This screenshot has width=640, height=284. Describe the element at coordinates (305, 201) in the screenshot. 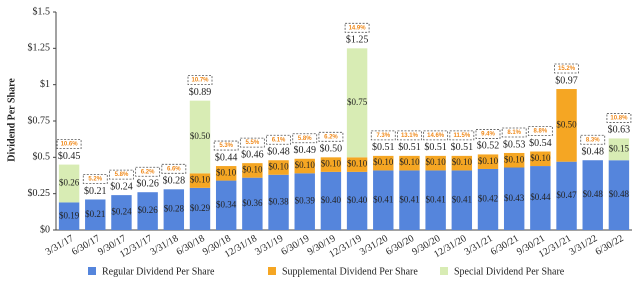

I see `segment-label: $0.39` at that location.